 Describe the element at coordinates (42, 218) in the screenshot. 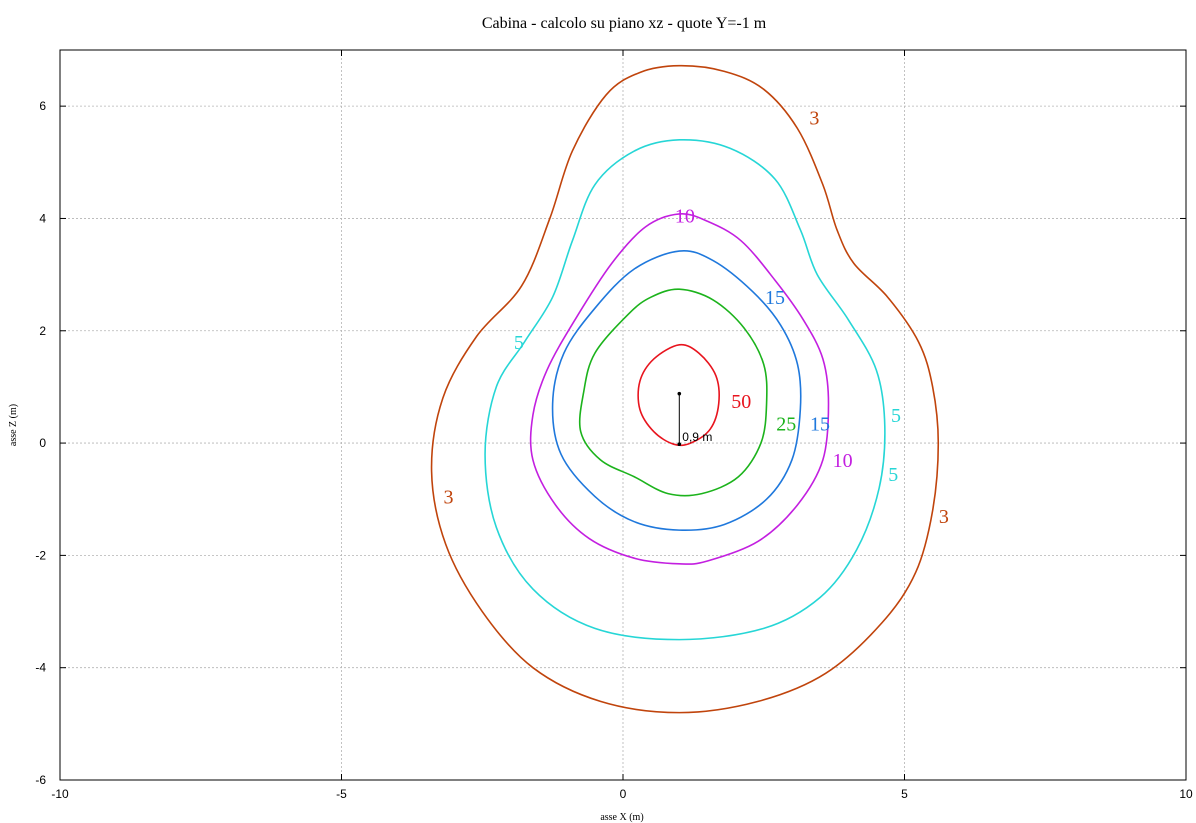

I see `y-tick-label: 4` at that location.